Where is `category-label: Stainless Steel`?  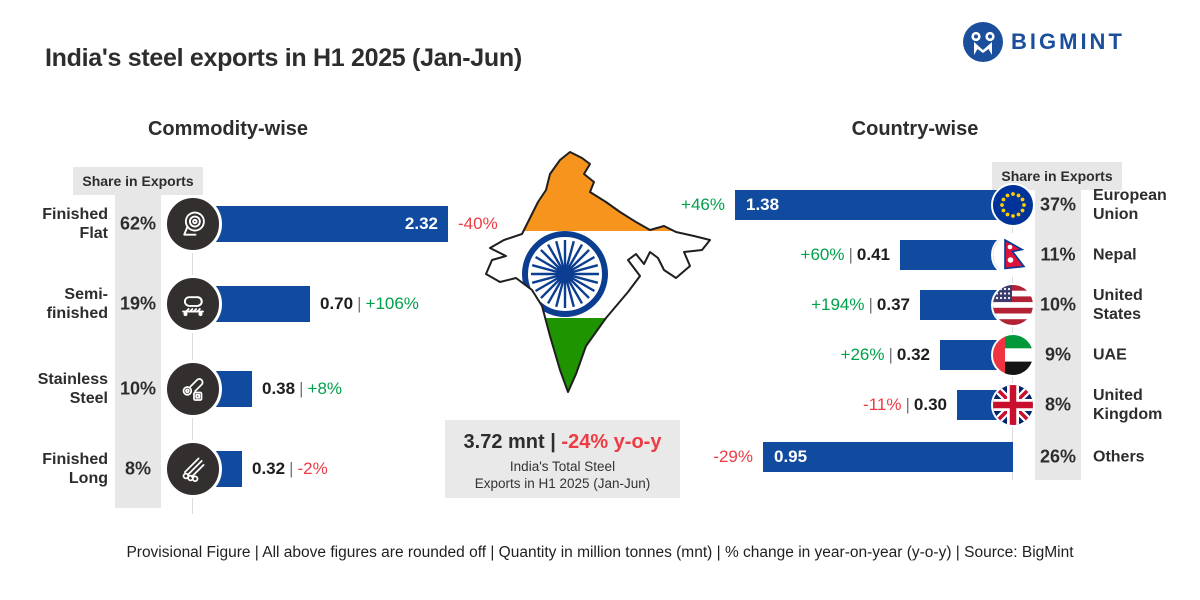
category-label: Stainless Steel is located at coordinates (72, 389).